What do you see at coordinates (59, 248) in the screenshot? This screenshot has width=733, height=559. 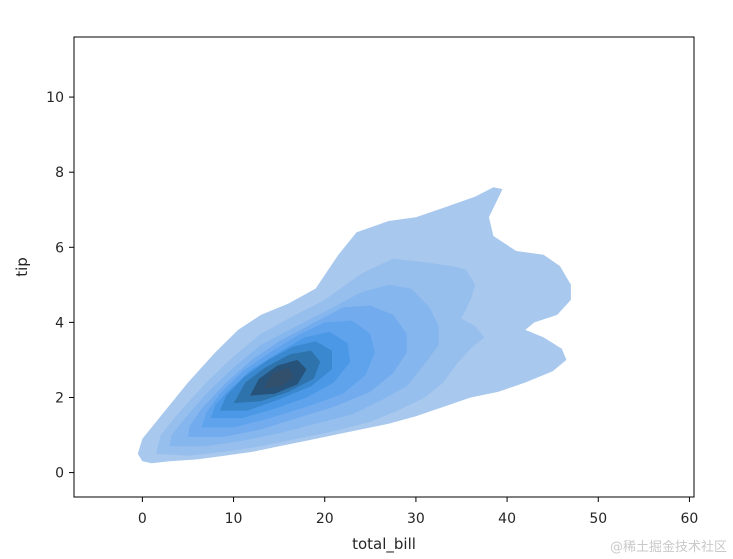 I see `y-tick-label: 6` at bounding box center [59, 248].